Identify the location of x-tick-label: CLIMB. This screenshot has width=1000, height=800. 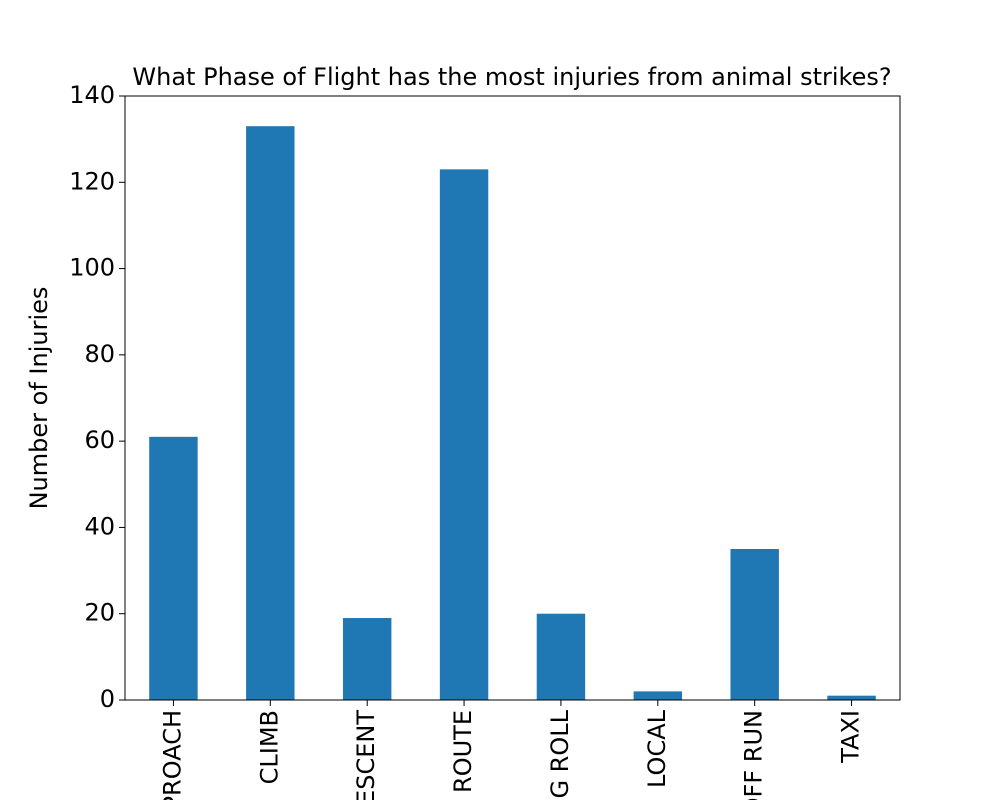
(269, 747).